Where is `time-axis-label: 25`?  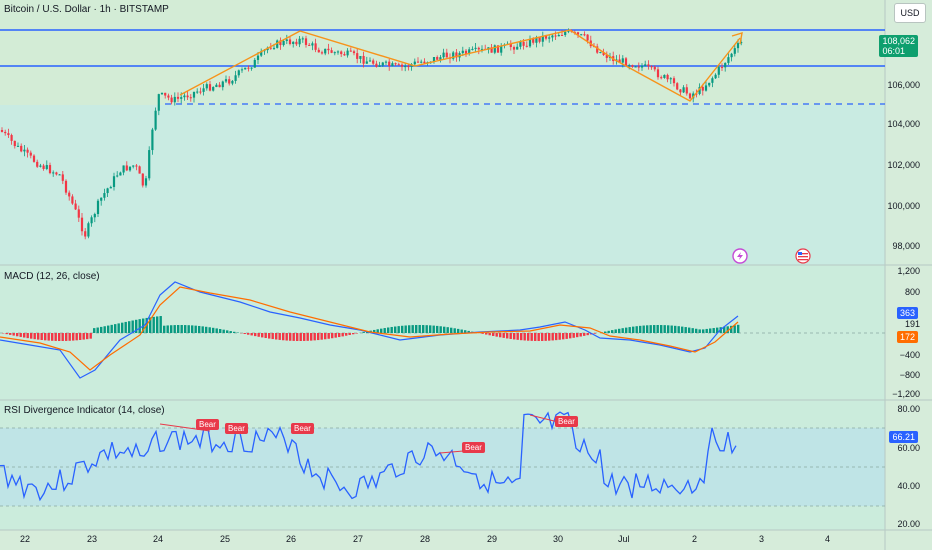 time-axis-label: 25 is located at coordinates (225, 539).